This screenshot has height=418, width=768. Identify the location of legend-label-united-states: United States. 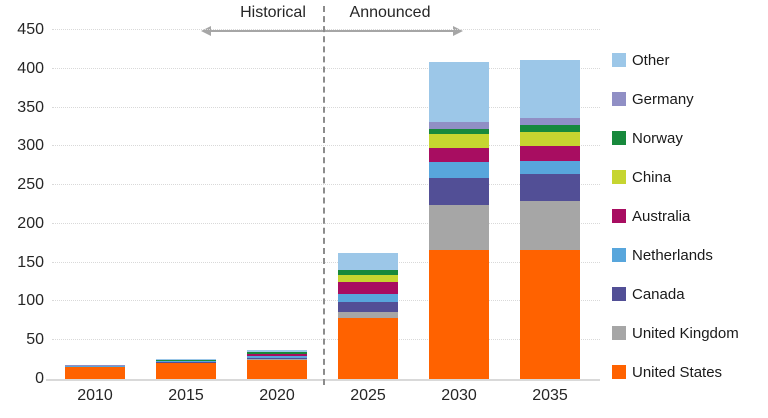
(677, 372).